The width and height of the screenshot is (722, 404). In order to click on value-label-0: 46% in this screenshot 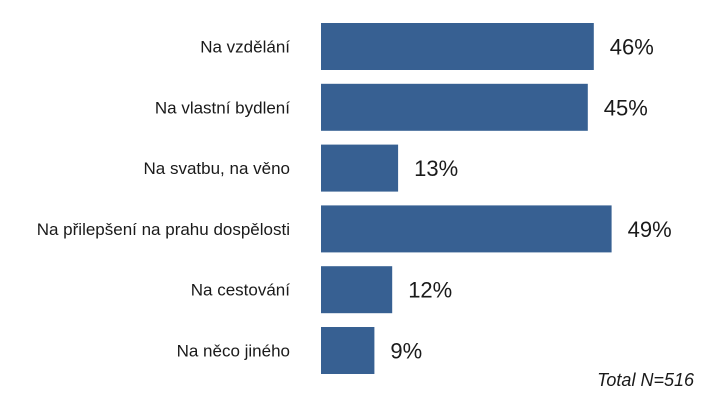, I will do `click(632, 47)`.